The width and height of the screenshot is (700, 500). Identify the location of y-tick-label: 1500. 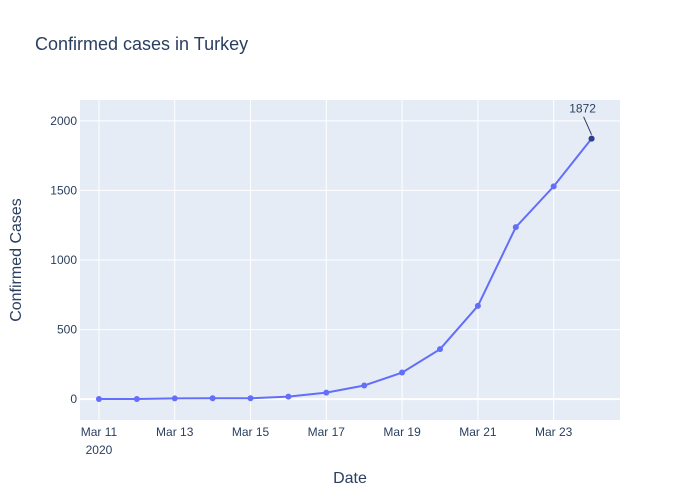
(63, 190).